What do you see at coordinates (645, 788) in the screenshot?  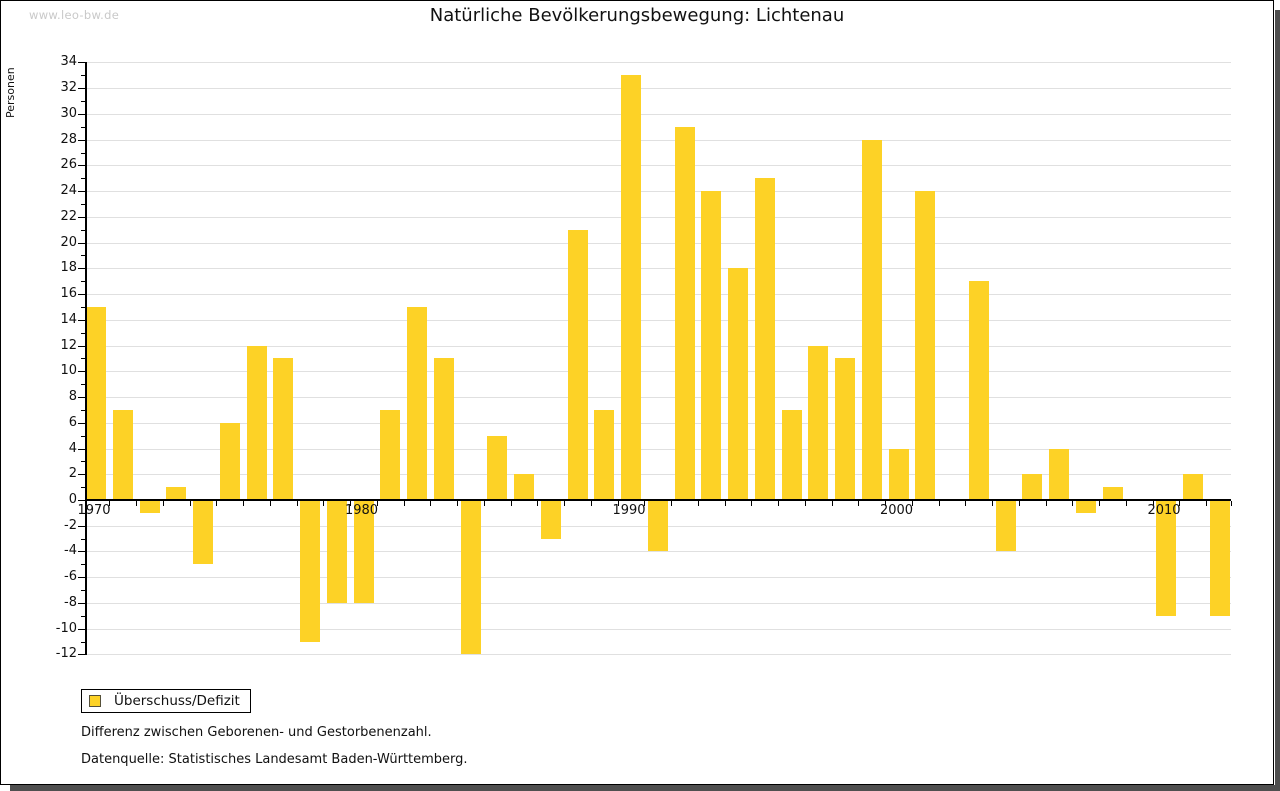 I see `panel-shadow-bottom` at bounding box center [645, 788].